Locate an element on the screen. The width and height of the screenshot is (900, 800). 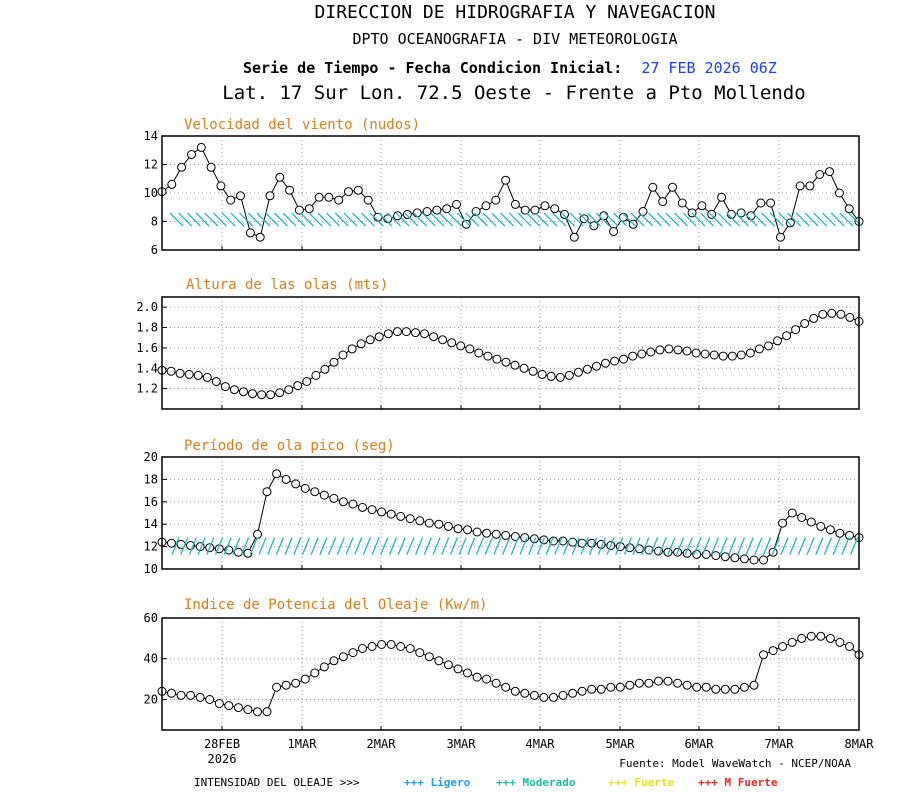
x-tick-label: 2MAR is located at coordinates (382, 744).